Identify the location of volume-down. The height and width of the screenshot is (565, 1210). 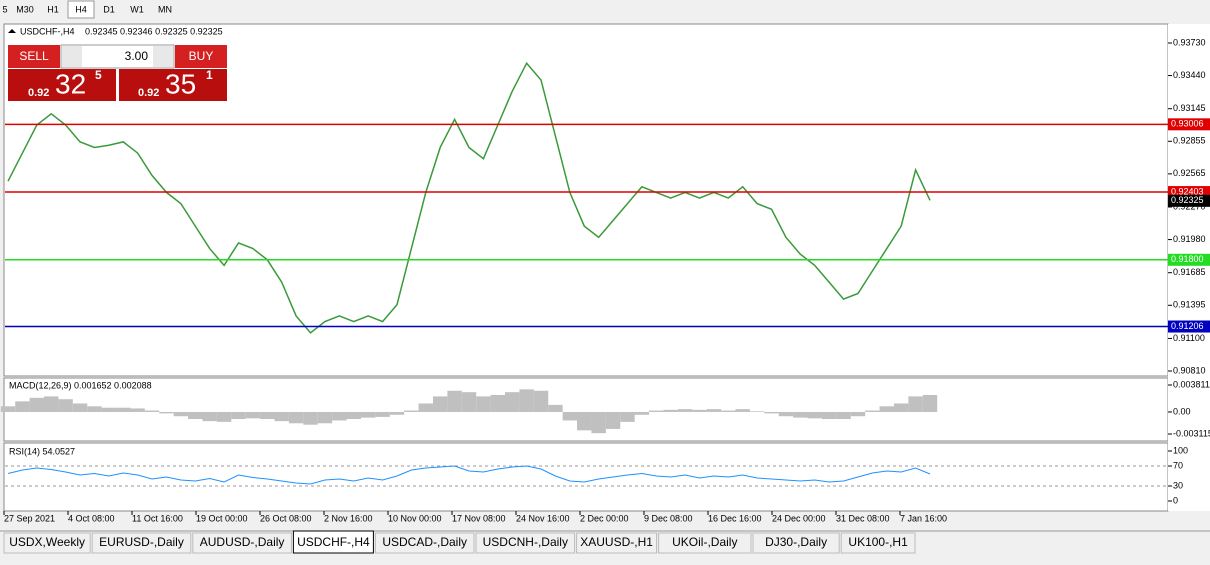
(72, 56).